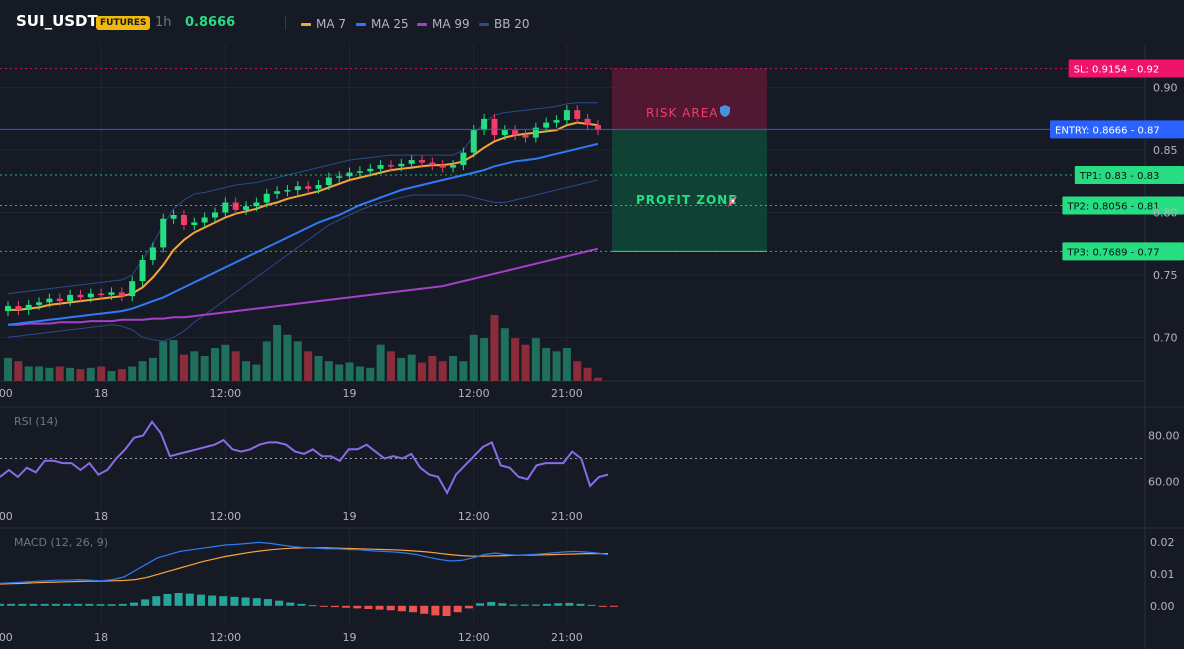  Describe the element at coordinates (1162, 542) in the screenshot. I see `macd-axis-tick: 0.02` at that location.